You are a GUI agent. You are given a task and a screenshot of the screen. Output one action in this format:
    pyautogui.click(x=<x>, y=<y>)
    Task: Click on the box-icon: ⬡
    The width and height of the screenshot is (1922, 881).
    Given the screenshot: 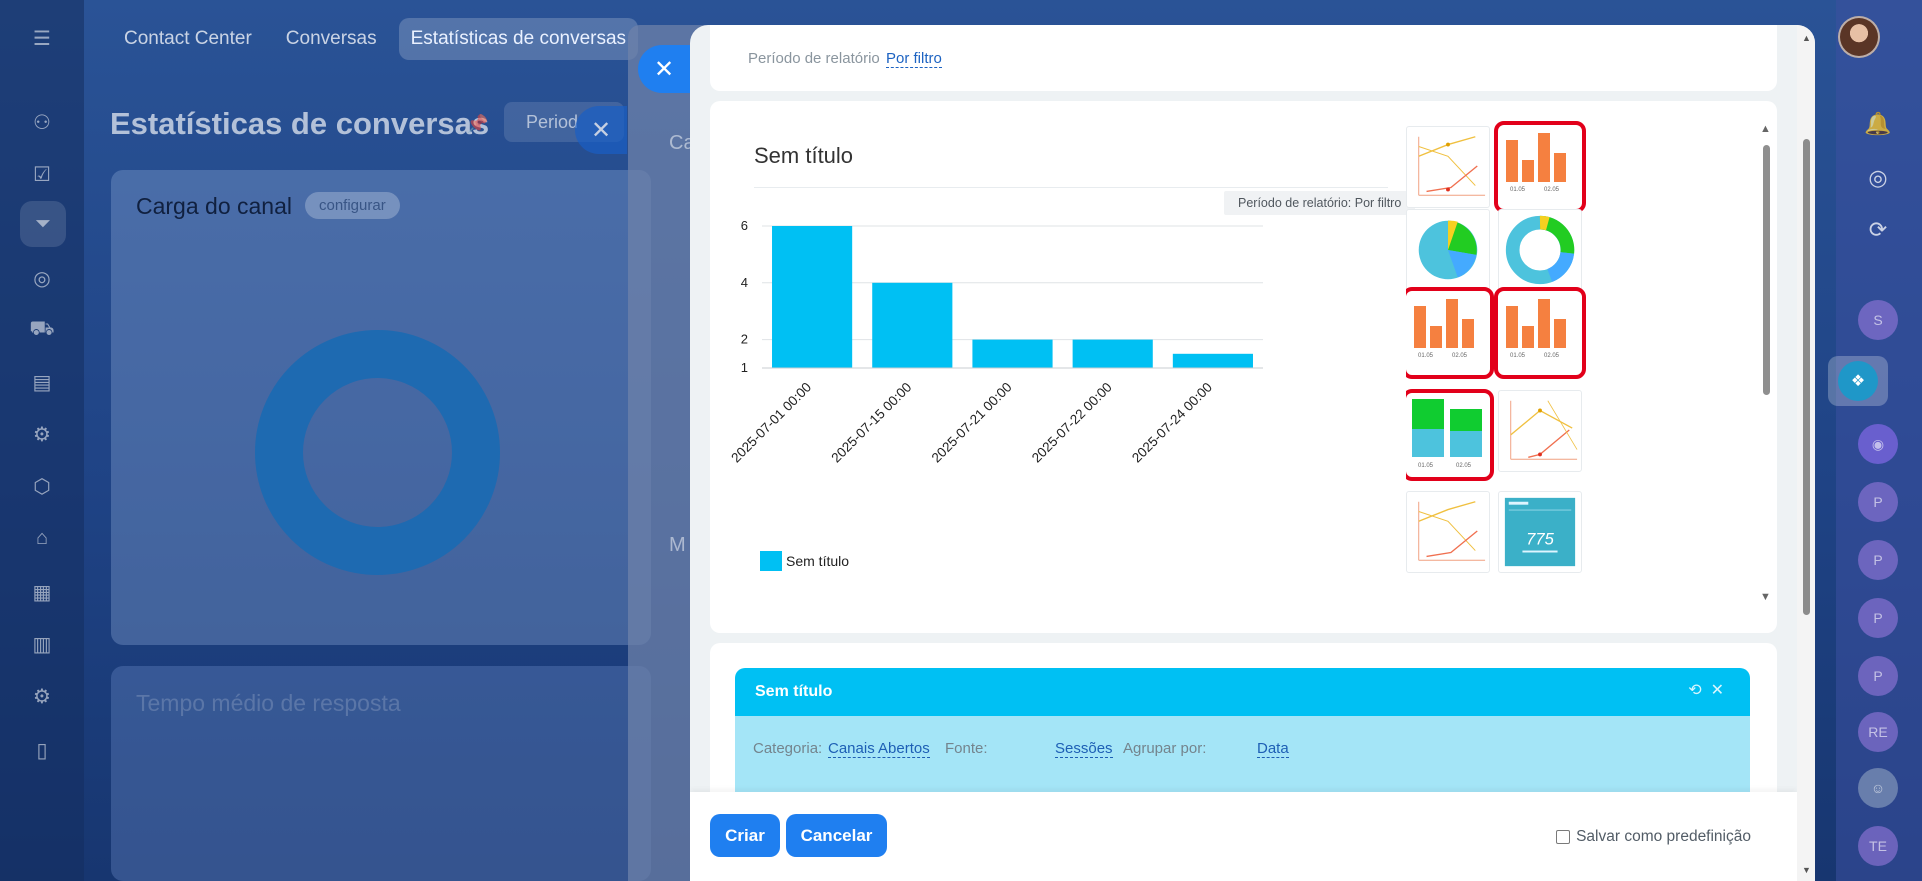 What is the action you would take?
    pyautogui.click(x=42, y=486)
    